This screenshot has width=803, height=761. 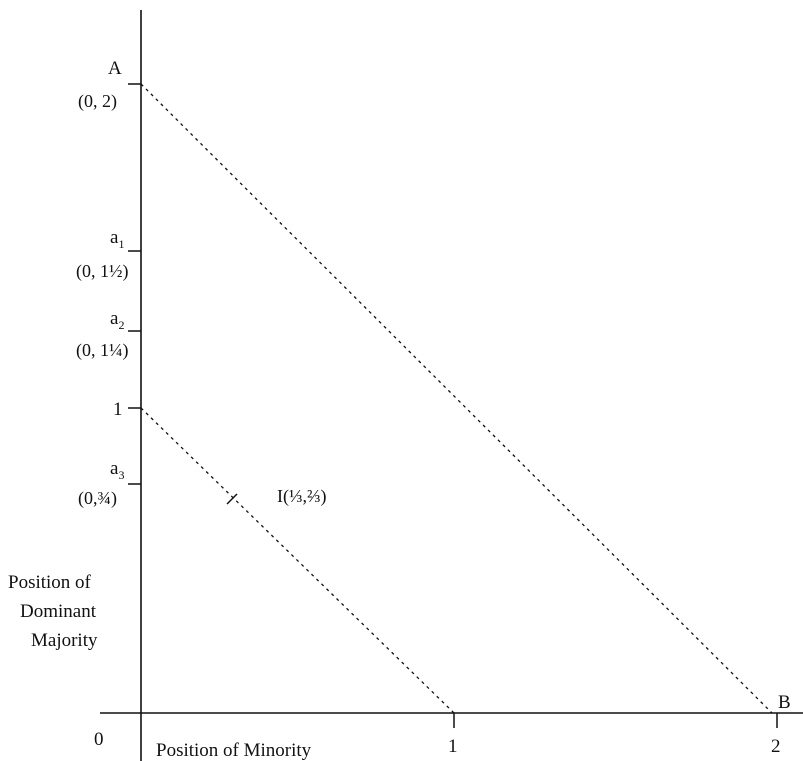 What do you see at coordinates (784, 702) in the screenshot?
I see `label-B: B` at bounding box center [784, 702].